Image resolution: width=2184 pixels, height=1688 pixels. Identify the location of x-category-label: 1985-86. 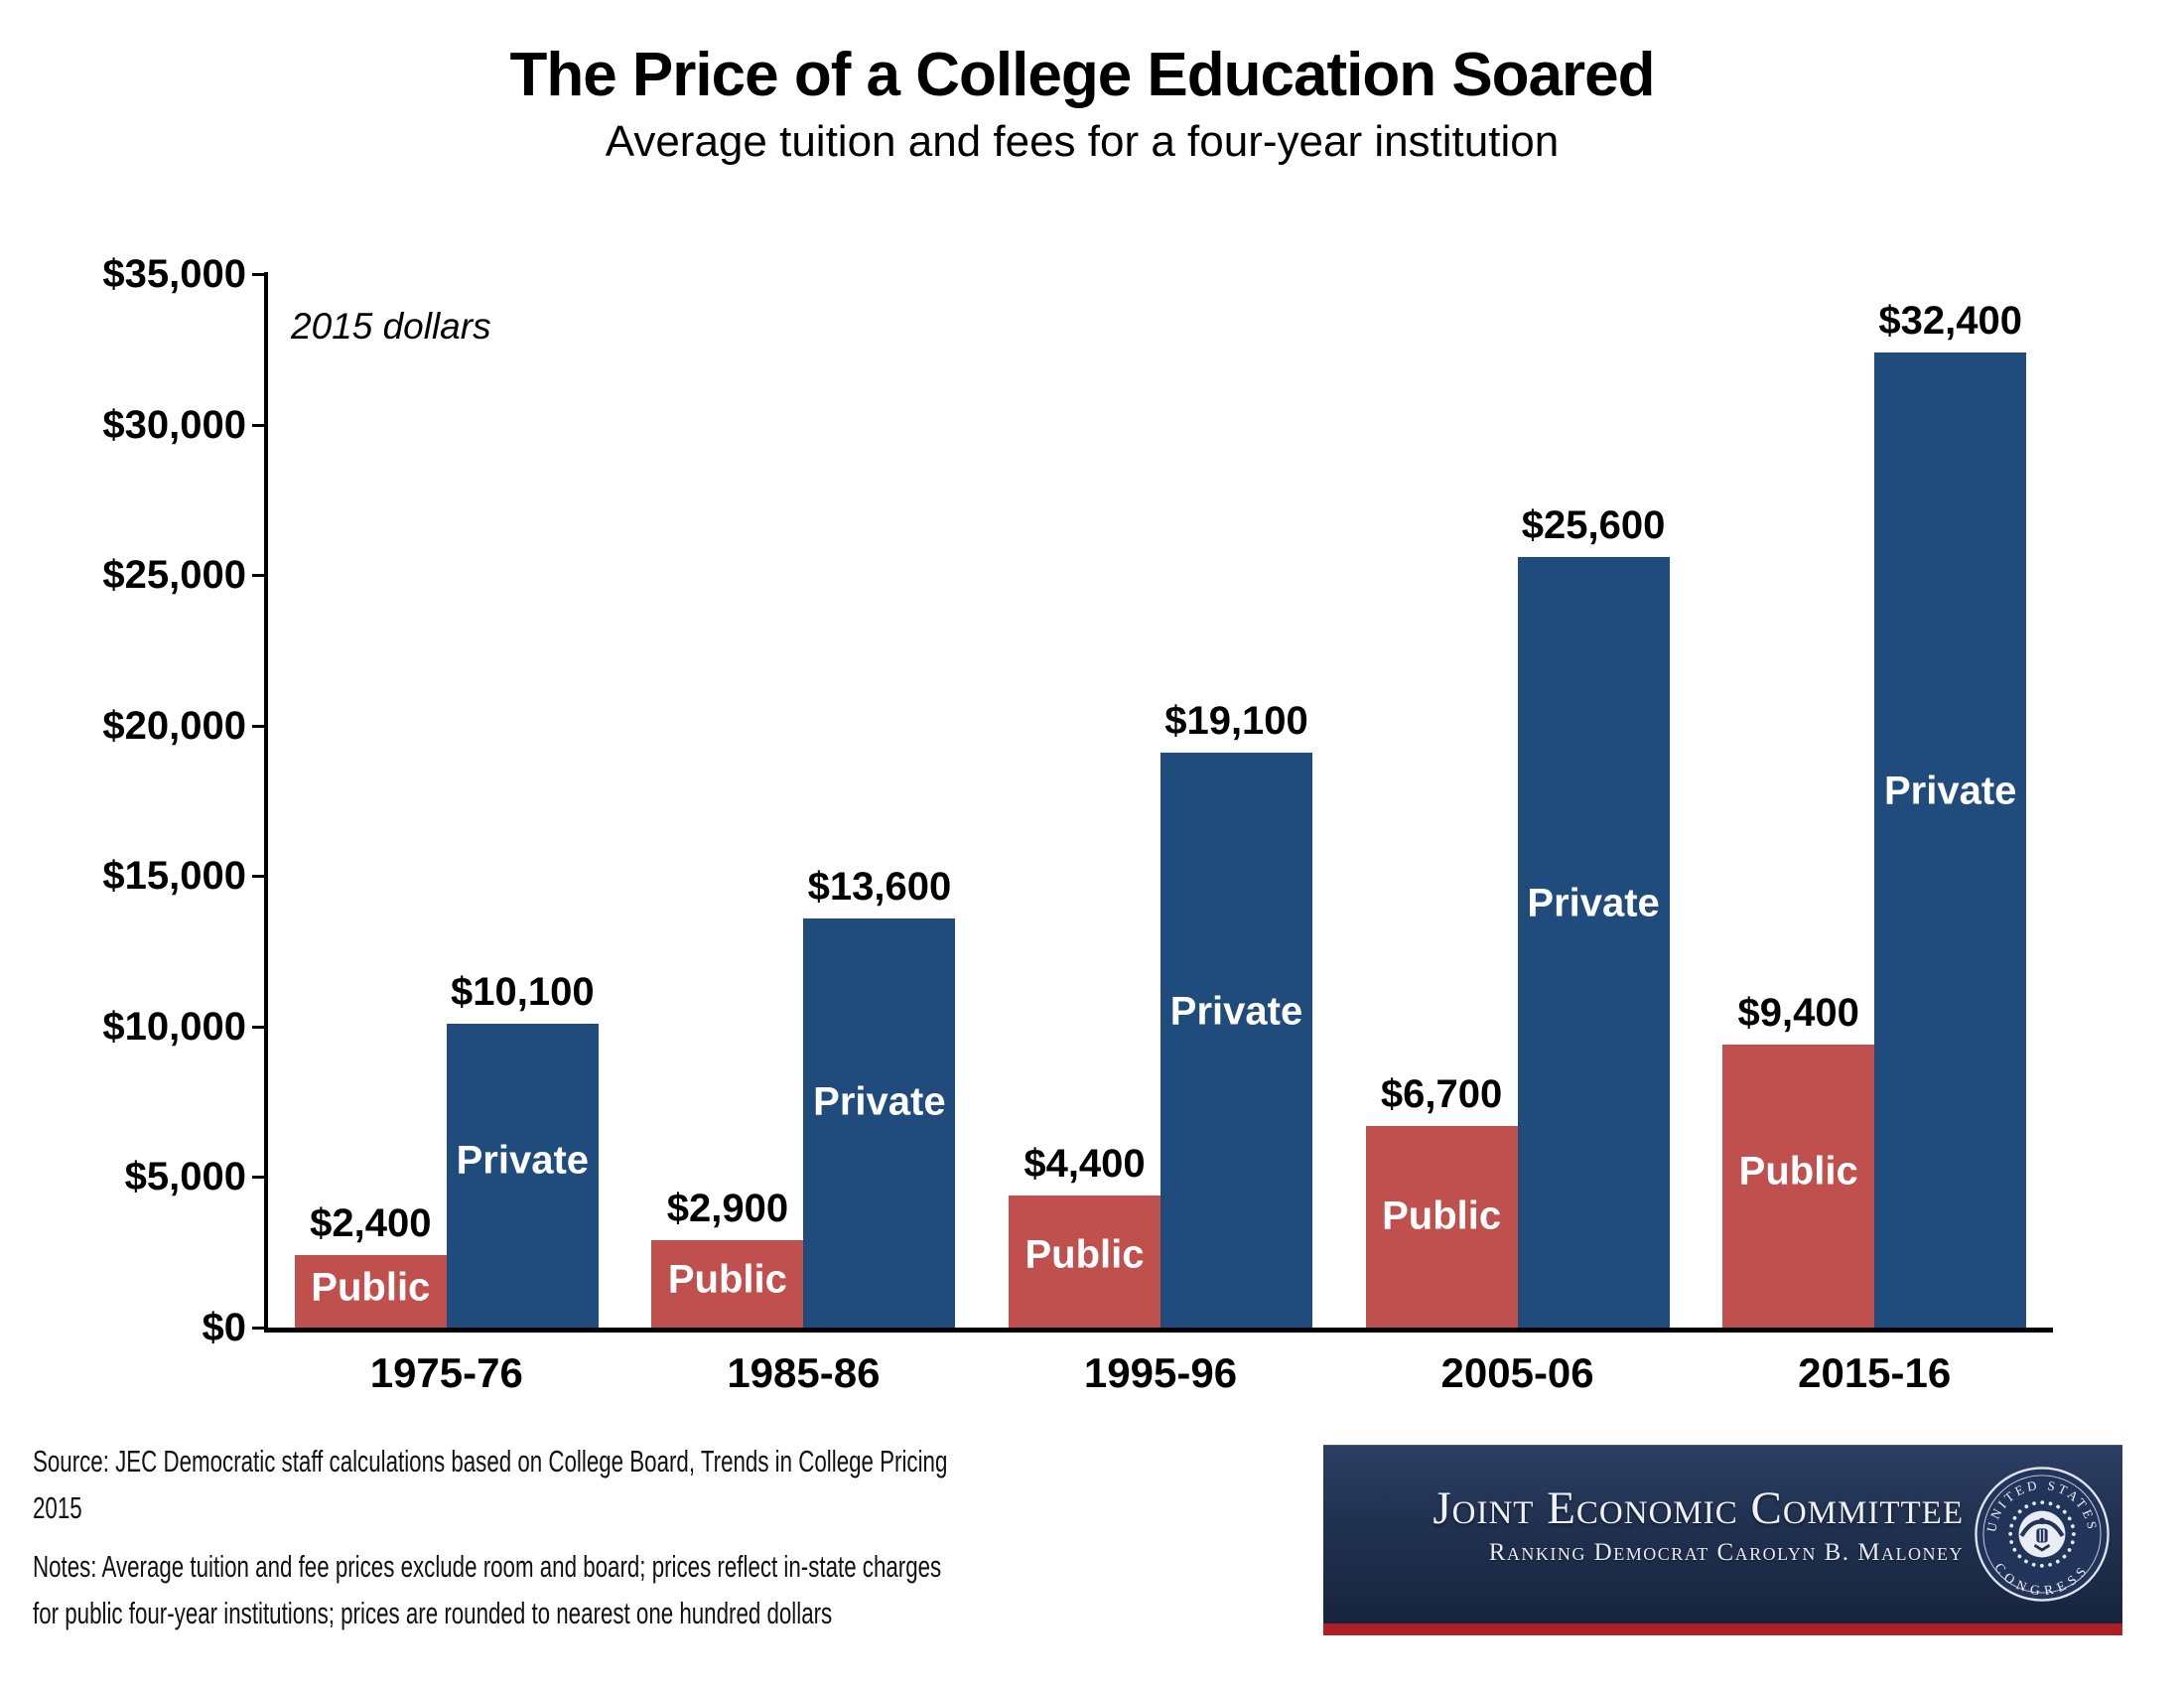
(804, 1372).